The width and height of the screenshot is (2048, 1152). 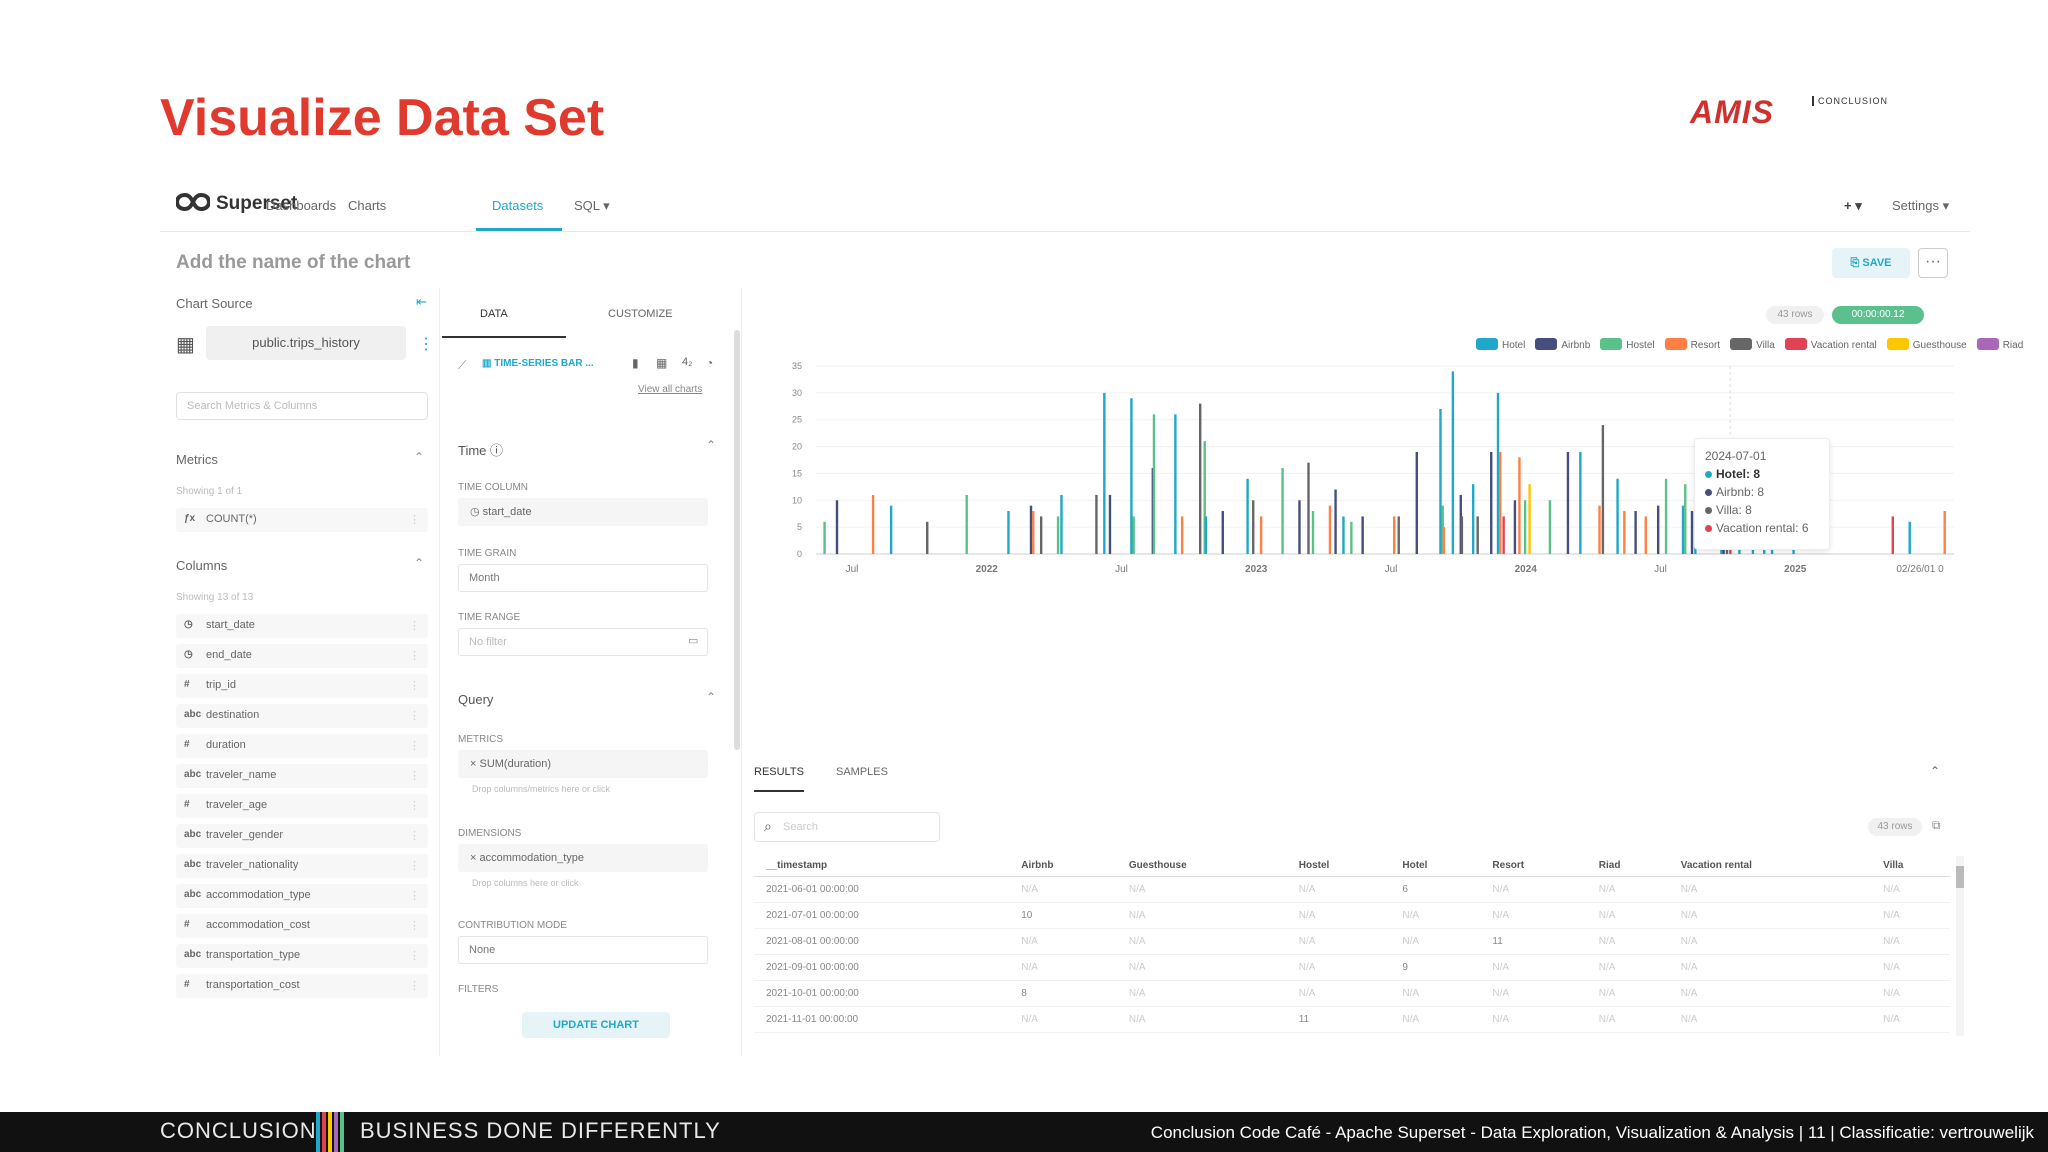 I want to click on column-header: Guesthouse, so click(x=1201, y=866).